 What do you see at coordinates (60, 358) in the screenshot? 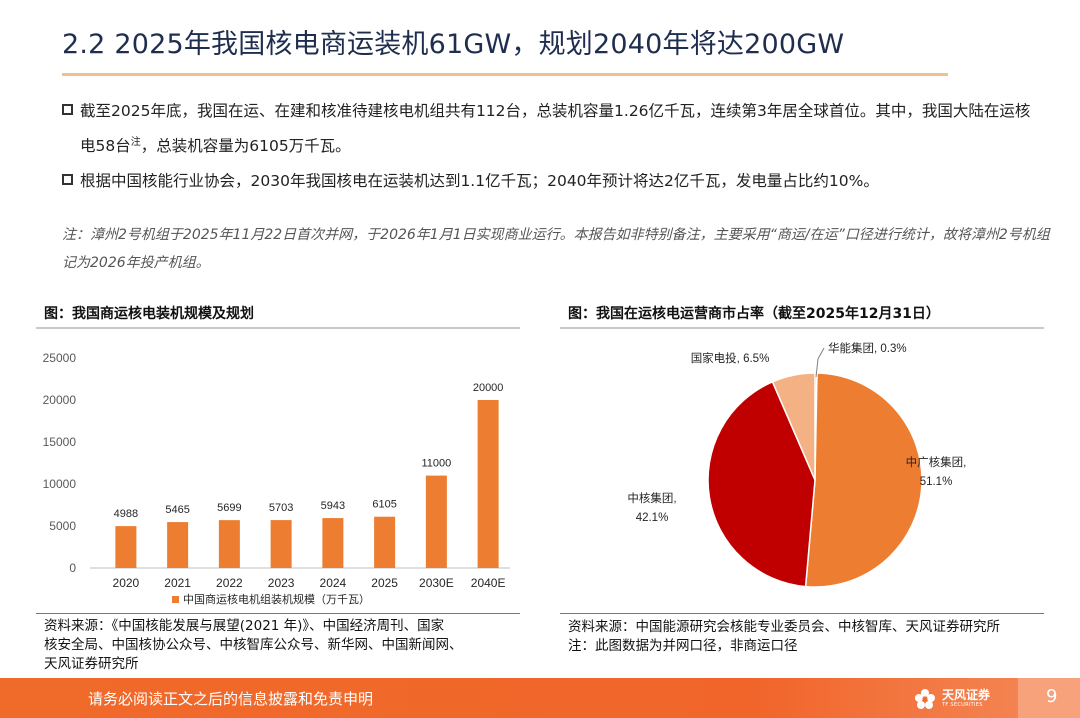
I see `y-tick-label: 25000` at bounding box center [60, 358].